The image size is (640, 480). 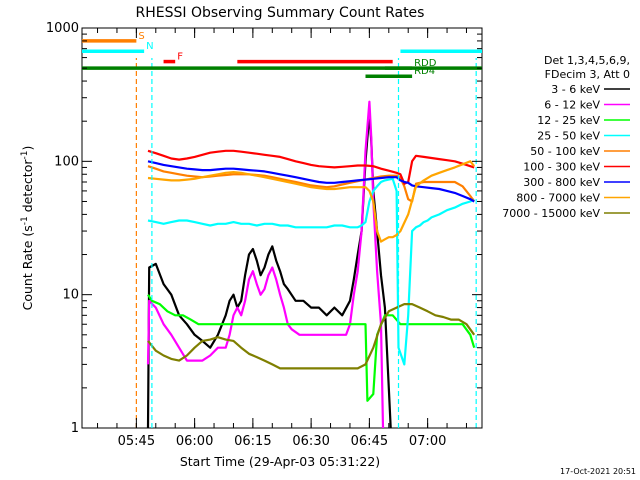 I want to click on flag-label: RD4, so click(x=424, y=71).